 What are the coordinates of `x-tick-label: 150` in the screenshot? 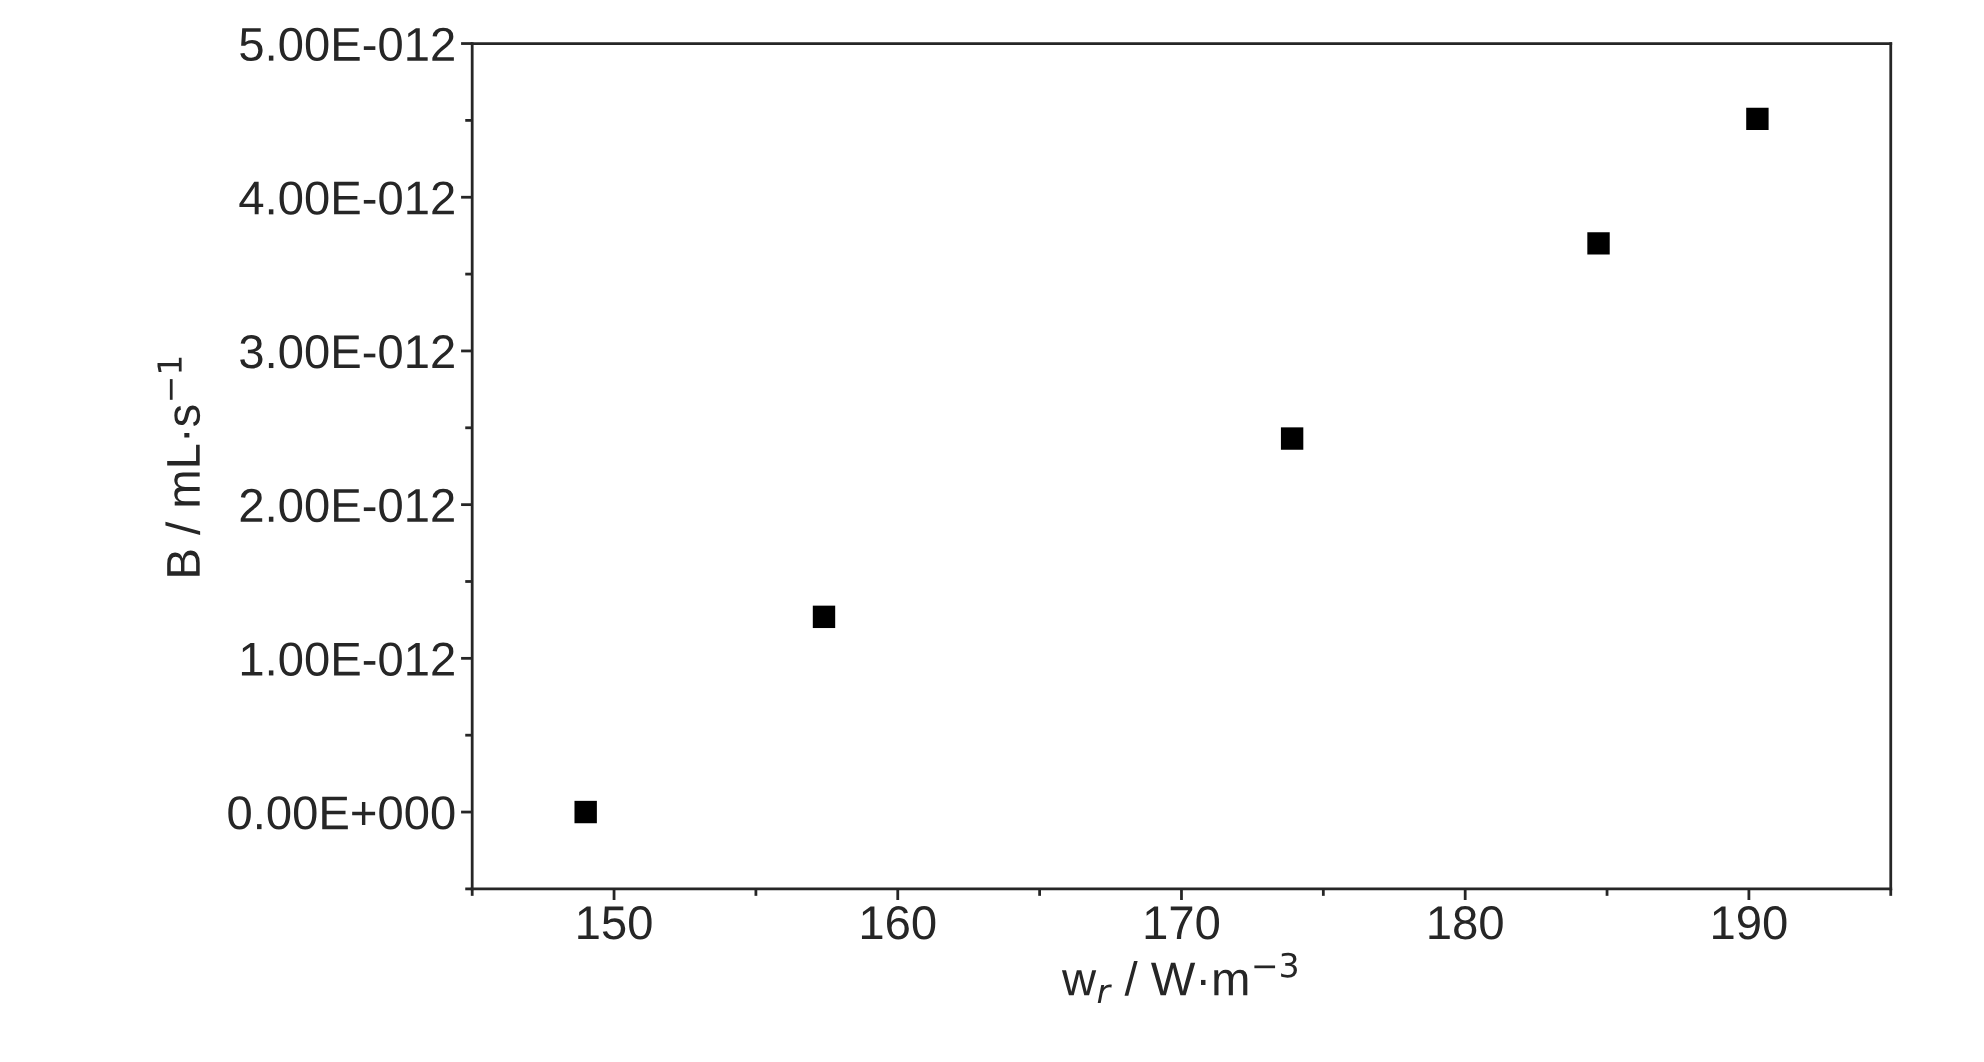 It's located at (615, 923).